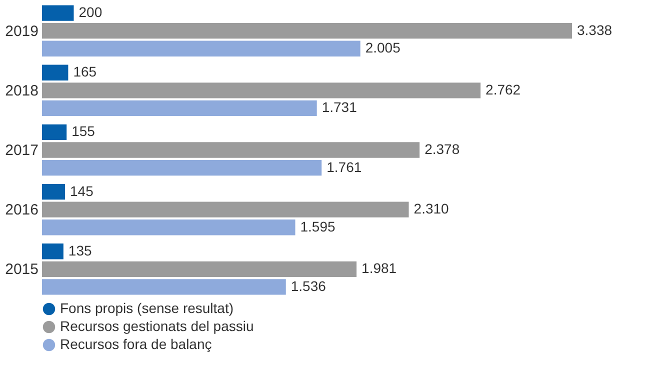 This screenshot has height=392, width=671. Describe the element at coordinates (594, 30) in the screenshot. I see `data-label: 3.338` at that location.